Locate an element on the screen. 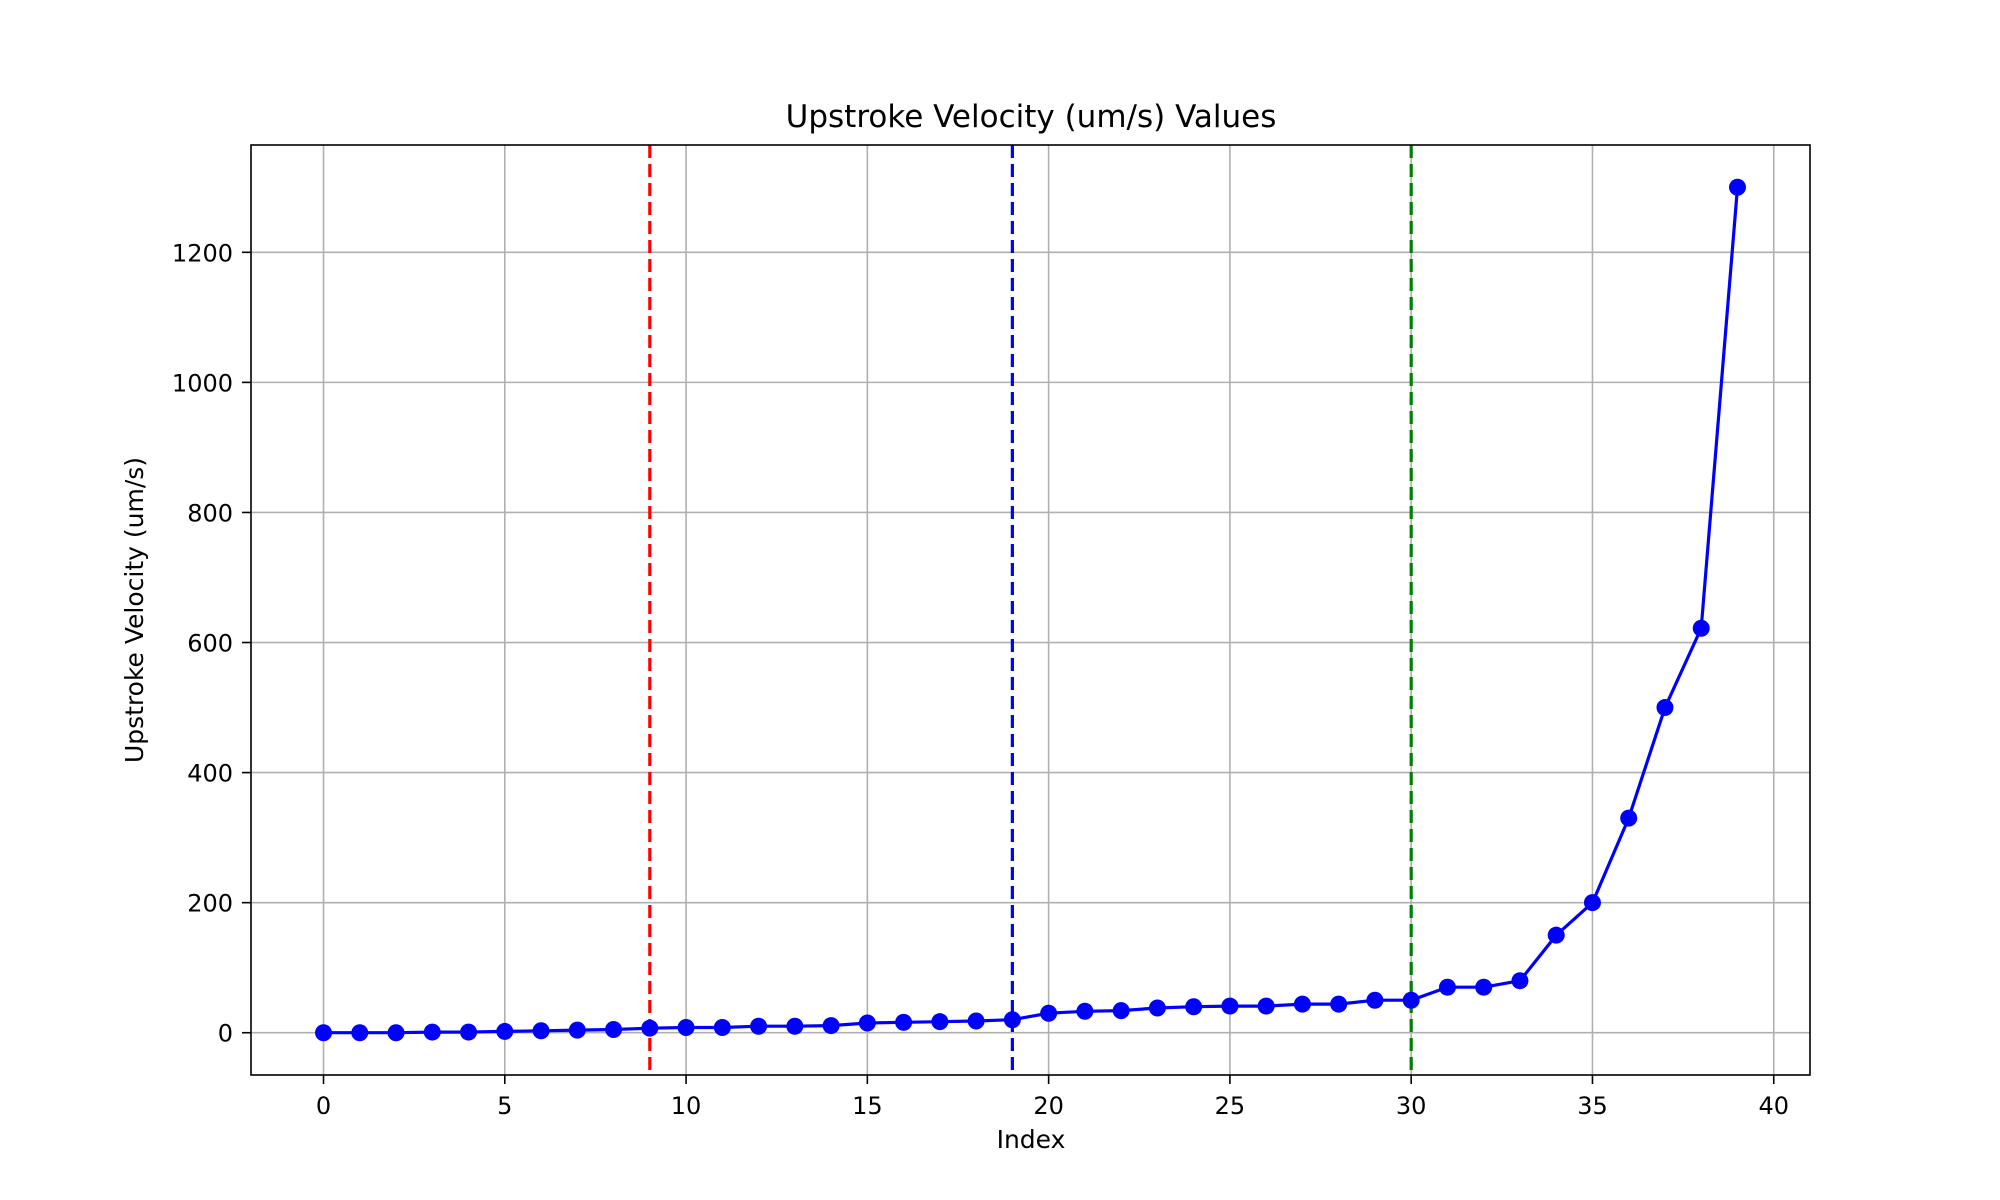 The height and width of the screenshot is (1200, 2000). x-axis-ticks: 0 5 10 15 20 25 30 35 40 is located at coordinates (1052, 1097).